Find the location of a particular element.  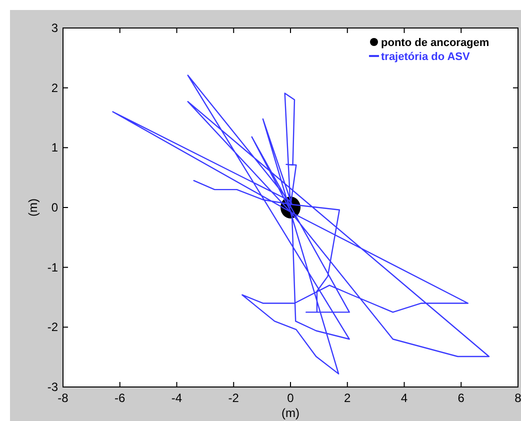

x-tick-label: 0 is located at coordinates (290, 398).